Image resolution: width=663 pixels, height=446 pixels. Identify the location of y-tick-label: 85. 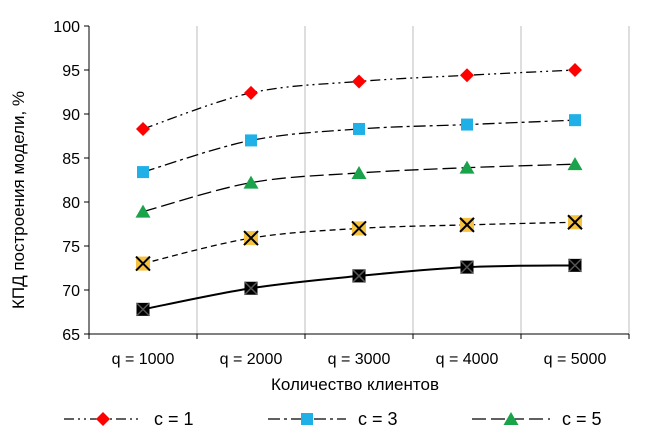
(71, 159).